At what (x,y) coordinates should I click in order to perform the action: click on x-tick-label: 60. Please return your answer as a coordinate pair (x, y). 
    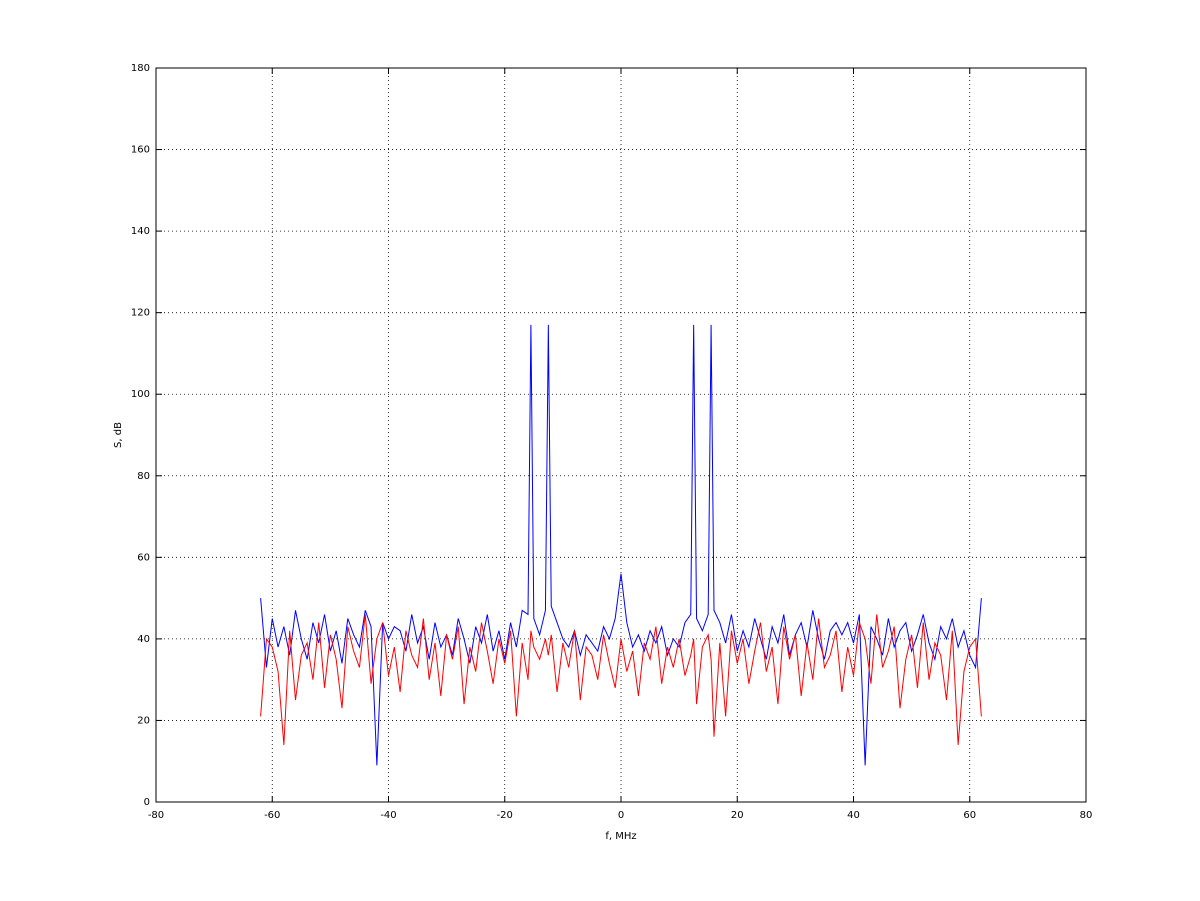
    Looking at the image, I should click on (969, 815).